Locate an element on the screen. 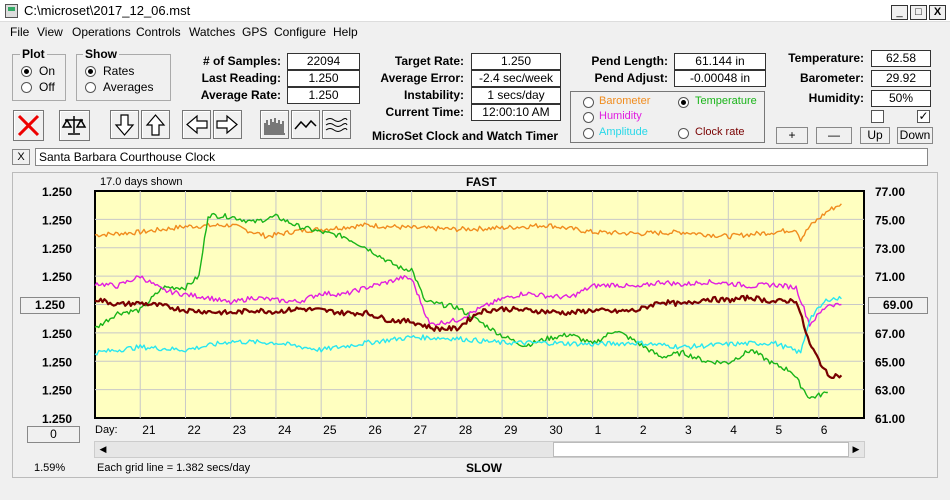 Image resolution: width=950 pixels, height=500 pixels. plot-off-radio is located at coordinates (26, 87).